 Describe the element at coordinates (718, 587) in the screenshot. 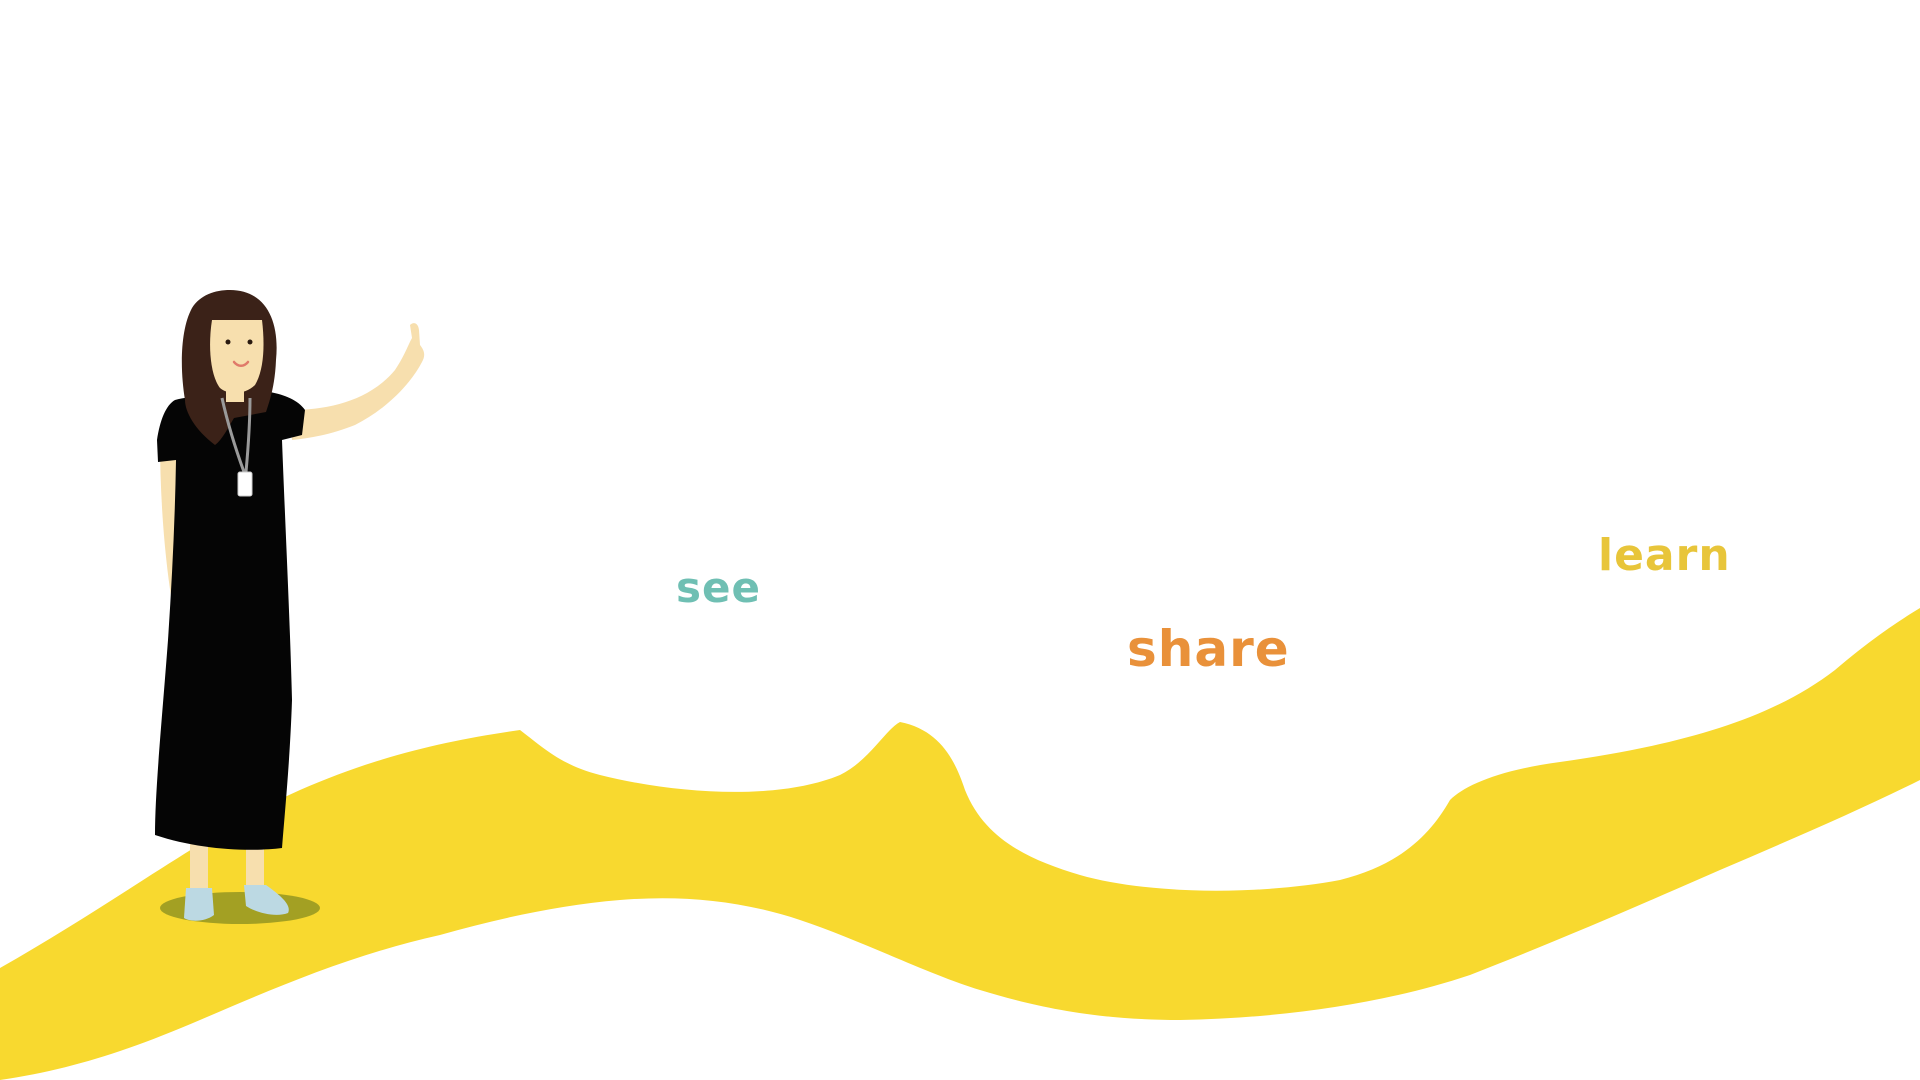

I see `word-see: see` at that location.